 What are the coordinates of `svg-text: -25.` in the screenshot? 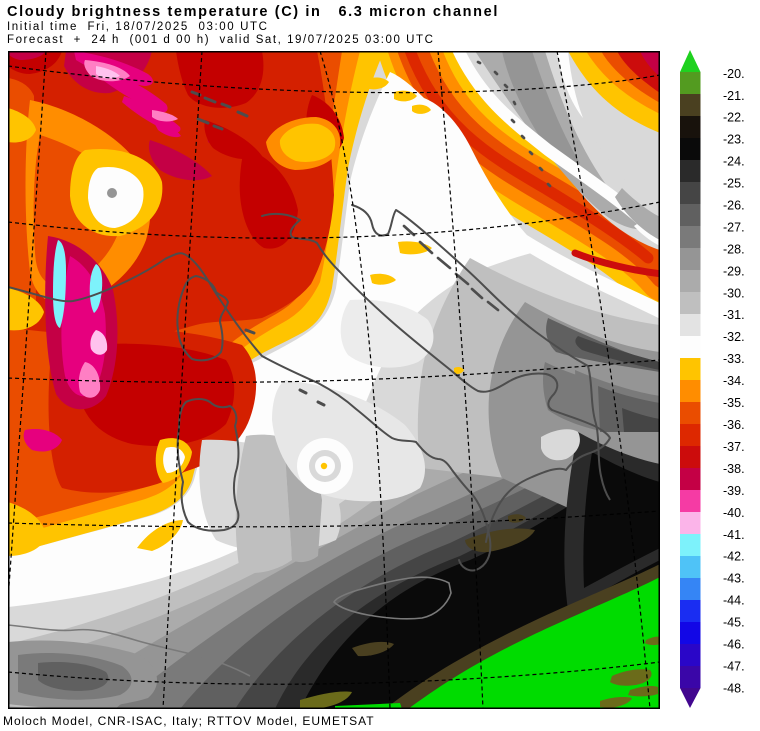 It's located at (734, 184).